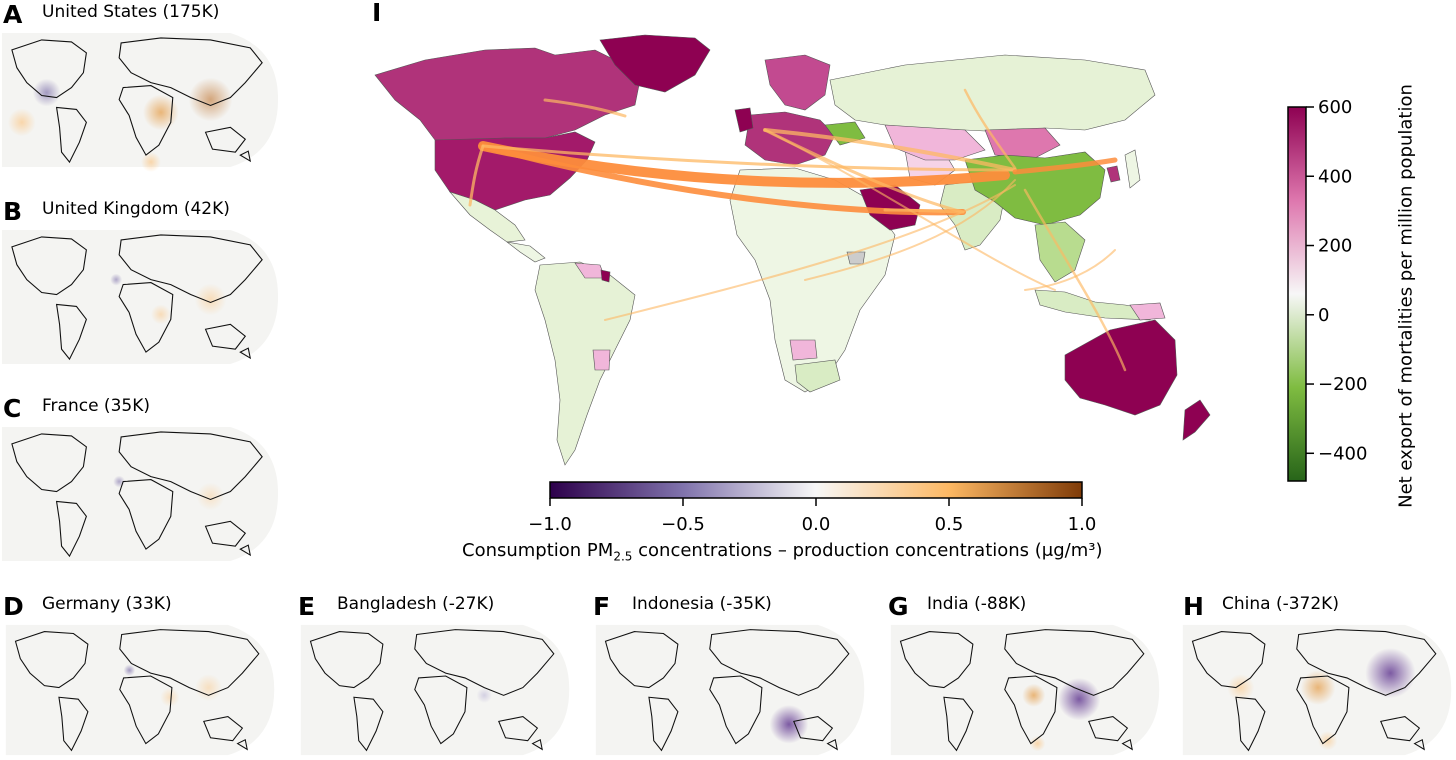  I want to click on pm25-colorbar-bar, so click(816, 490).